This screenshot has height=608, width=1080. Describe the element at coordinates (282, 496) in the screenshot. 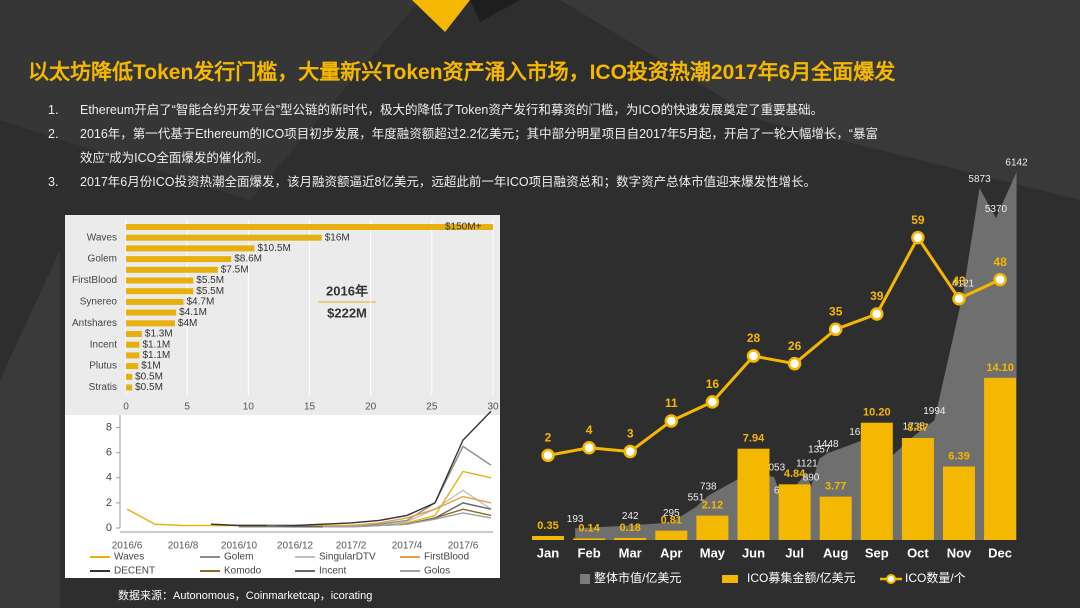

I see `panel-line` at that location.